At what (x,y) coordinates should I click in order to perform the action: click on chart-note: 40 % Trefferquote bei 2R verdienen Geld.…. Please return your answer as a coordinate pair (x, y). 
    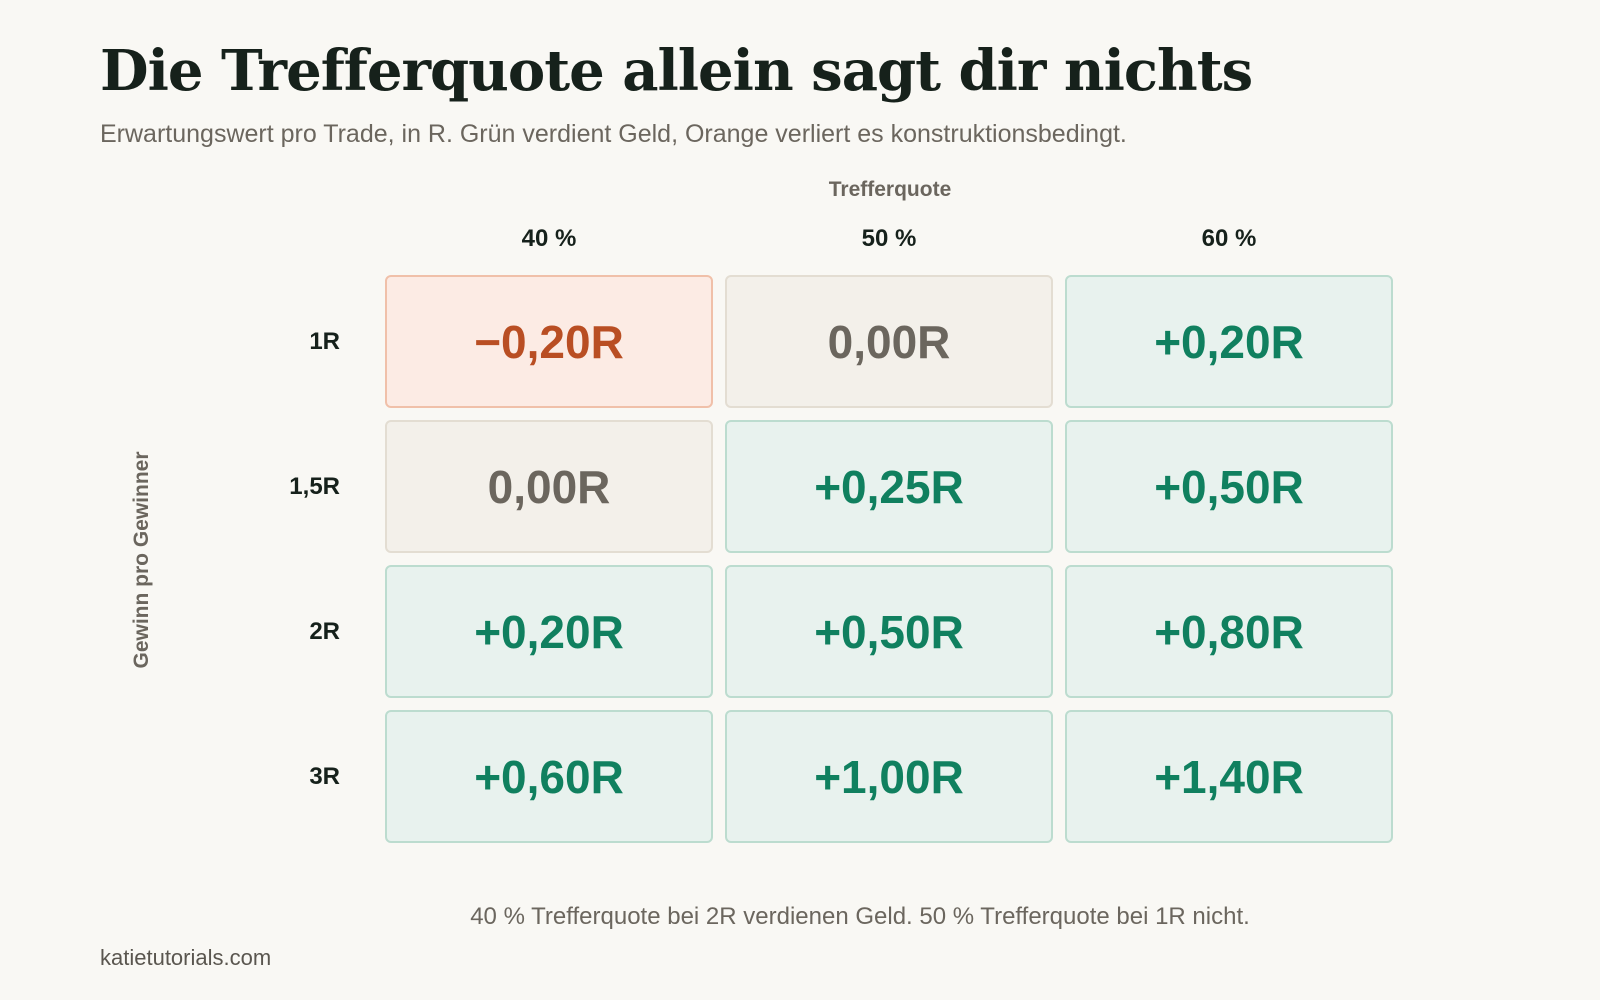
    Looking at the image, I should click on (860, 916).